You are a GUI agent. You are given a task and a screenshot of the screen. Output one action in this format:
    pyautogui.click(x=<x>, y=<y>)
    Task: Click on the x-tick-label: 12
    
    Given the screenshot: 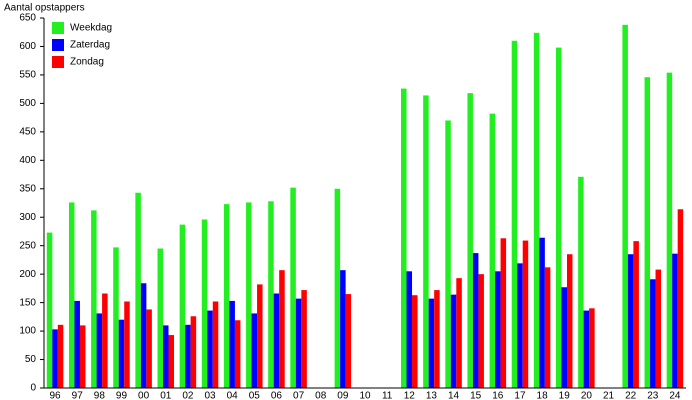 What is the action you would take?
    pyautogui.click(x=410, y=395)
    